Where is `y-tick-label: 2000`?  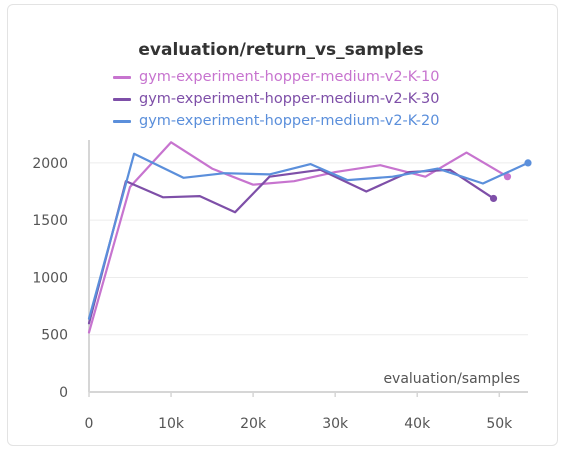 y-tick-label: 2000 is located at coordinates (50, 164).